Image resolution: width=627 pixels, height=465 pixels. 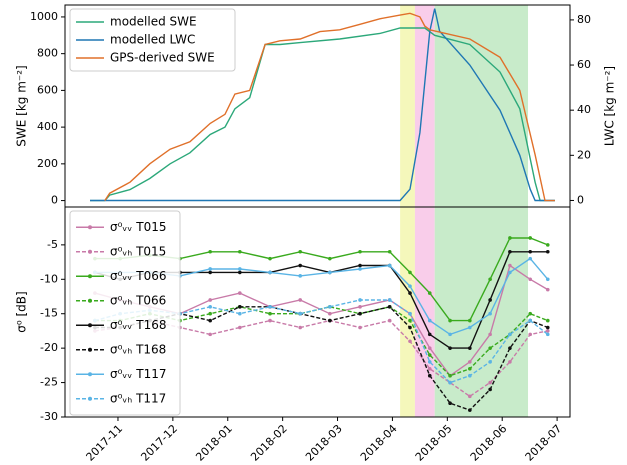 What do you see at coordinates (489, 443) in the screenshot?
I see `x-tick-label: 2018-06` at bounding box center [489, 443].